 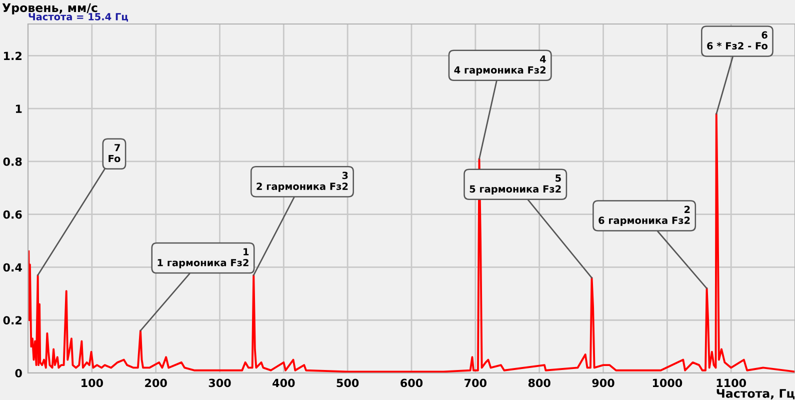 What do you see at coordinates (731, 383) in the screenshot?
I see `x-tick-label: 1100` at bounding box center [731, 383].